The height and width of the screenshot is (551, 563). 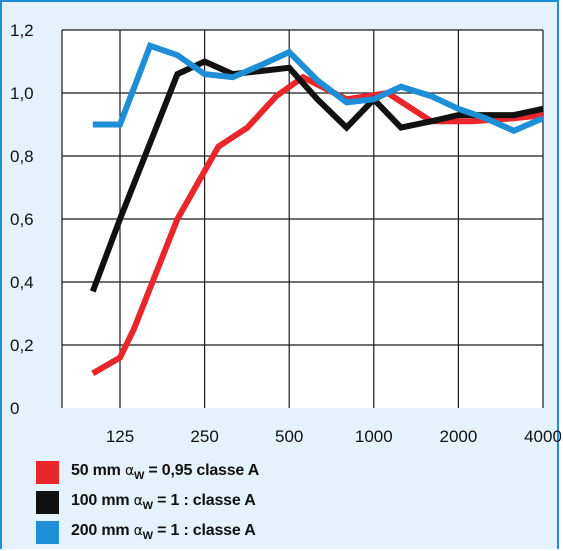 What do you see at coordinates (47, 532) in the screenshot?
I see `legend-swatch-blue` at bounding box center [47, 532].